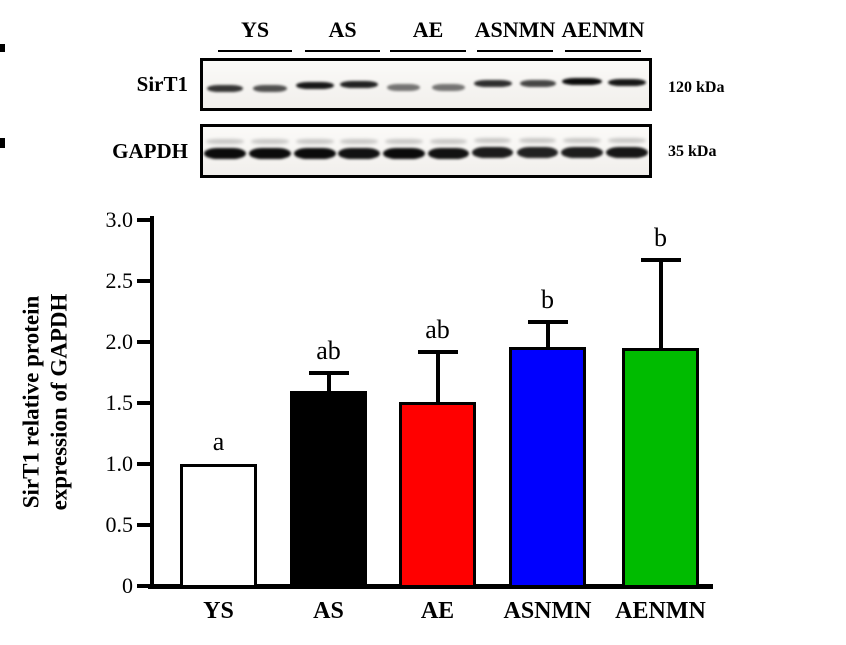  Describe the element at coordinates (696, 87) in the screenshot. I see `kda-label-120: 120 kDa` at that location.